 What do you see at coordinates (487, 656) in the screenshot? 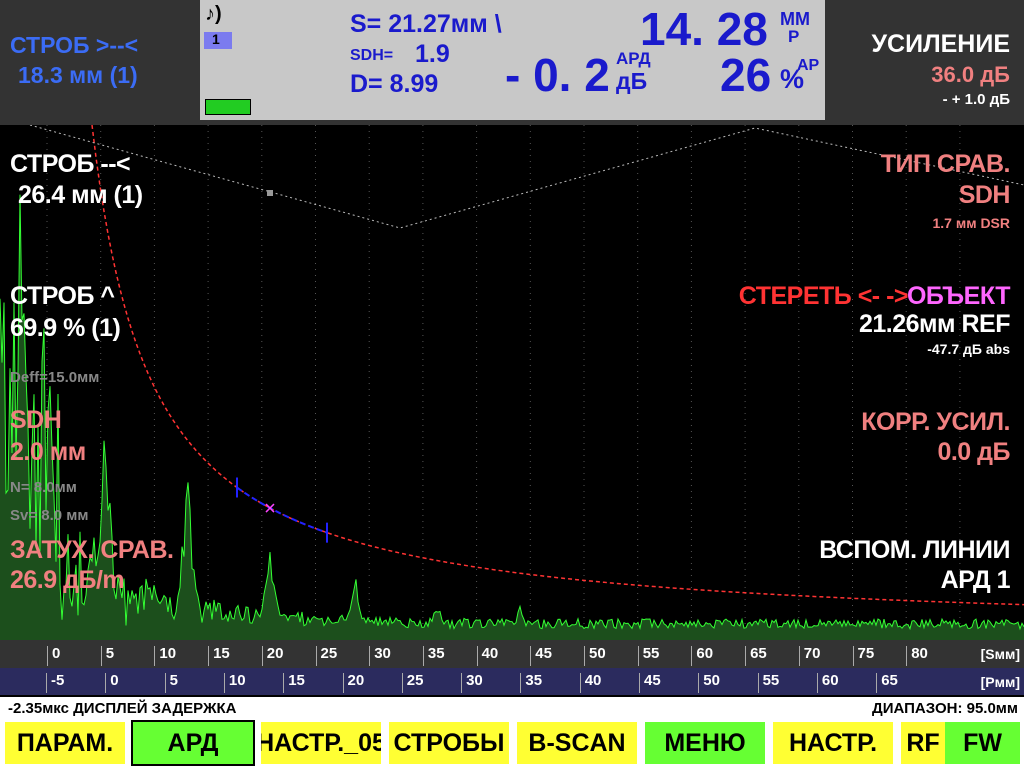
I see `s-tick-label: 40` at bounding box center [487, 656].